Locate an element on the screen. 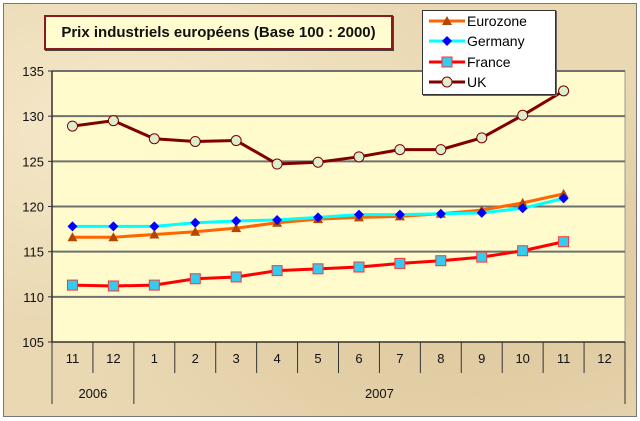 This screenshot has height=421, width=640. legend-label: Germany is located at coordinates (496, 41).